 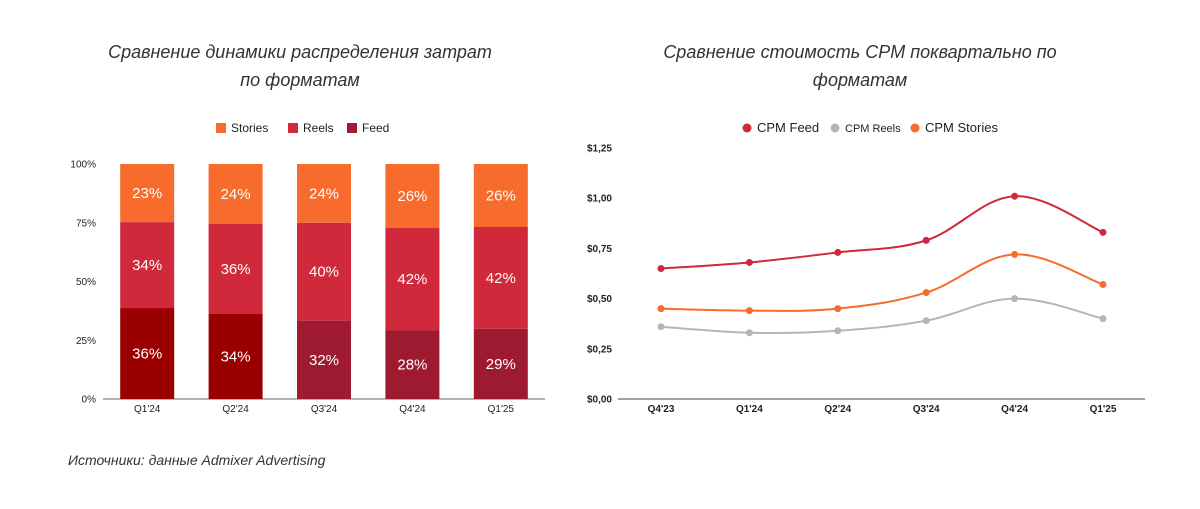 I want to click on legend-swatch-cpm-stories, so click(x=915, y=128).